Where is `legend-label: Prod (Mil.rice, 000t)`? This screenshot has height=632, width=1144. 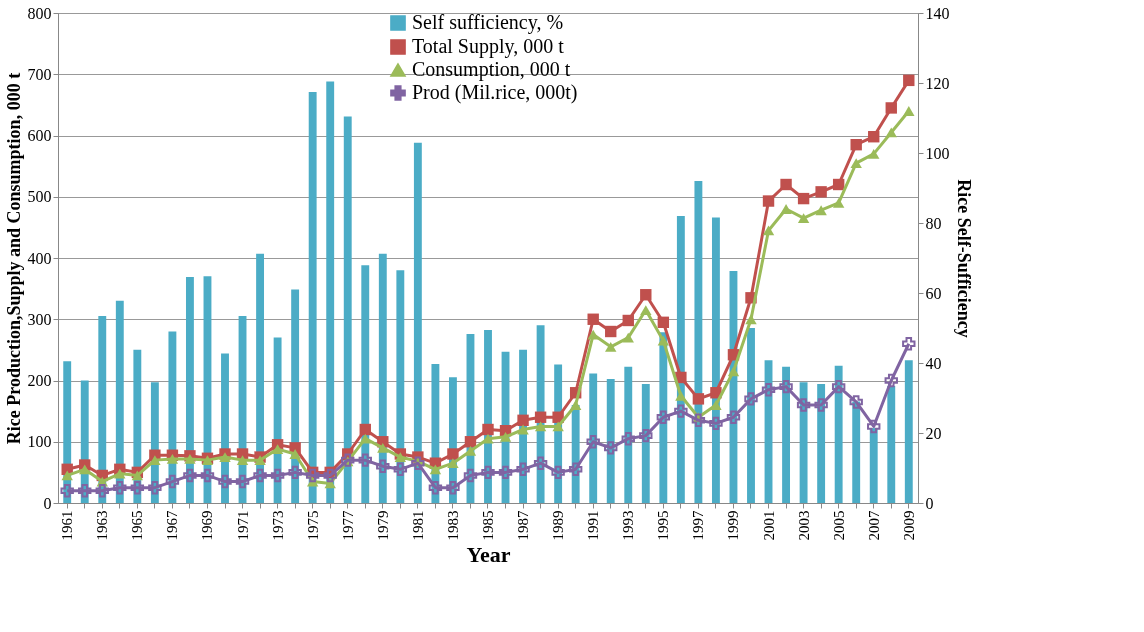 legend-label: Prod (Mil.rice, 000t) is located at coordinates (495, 92).